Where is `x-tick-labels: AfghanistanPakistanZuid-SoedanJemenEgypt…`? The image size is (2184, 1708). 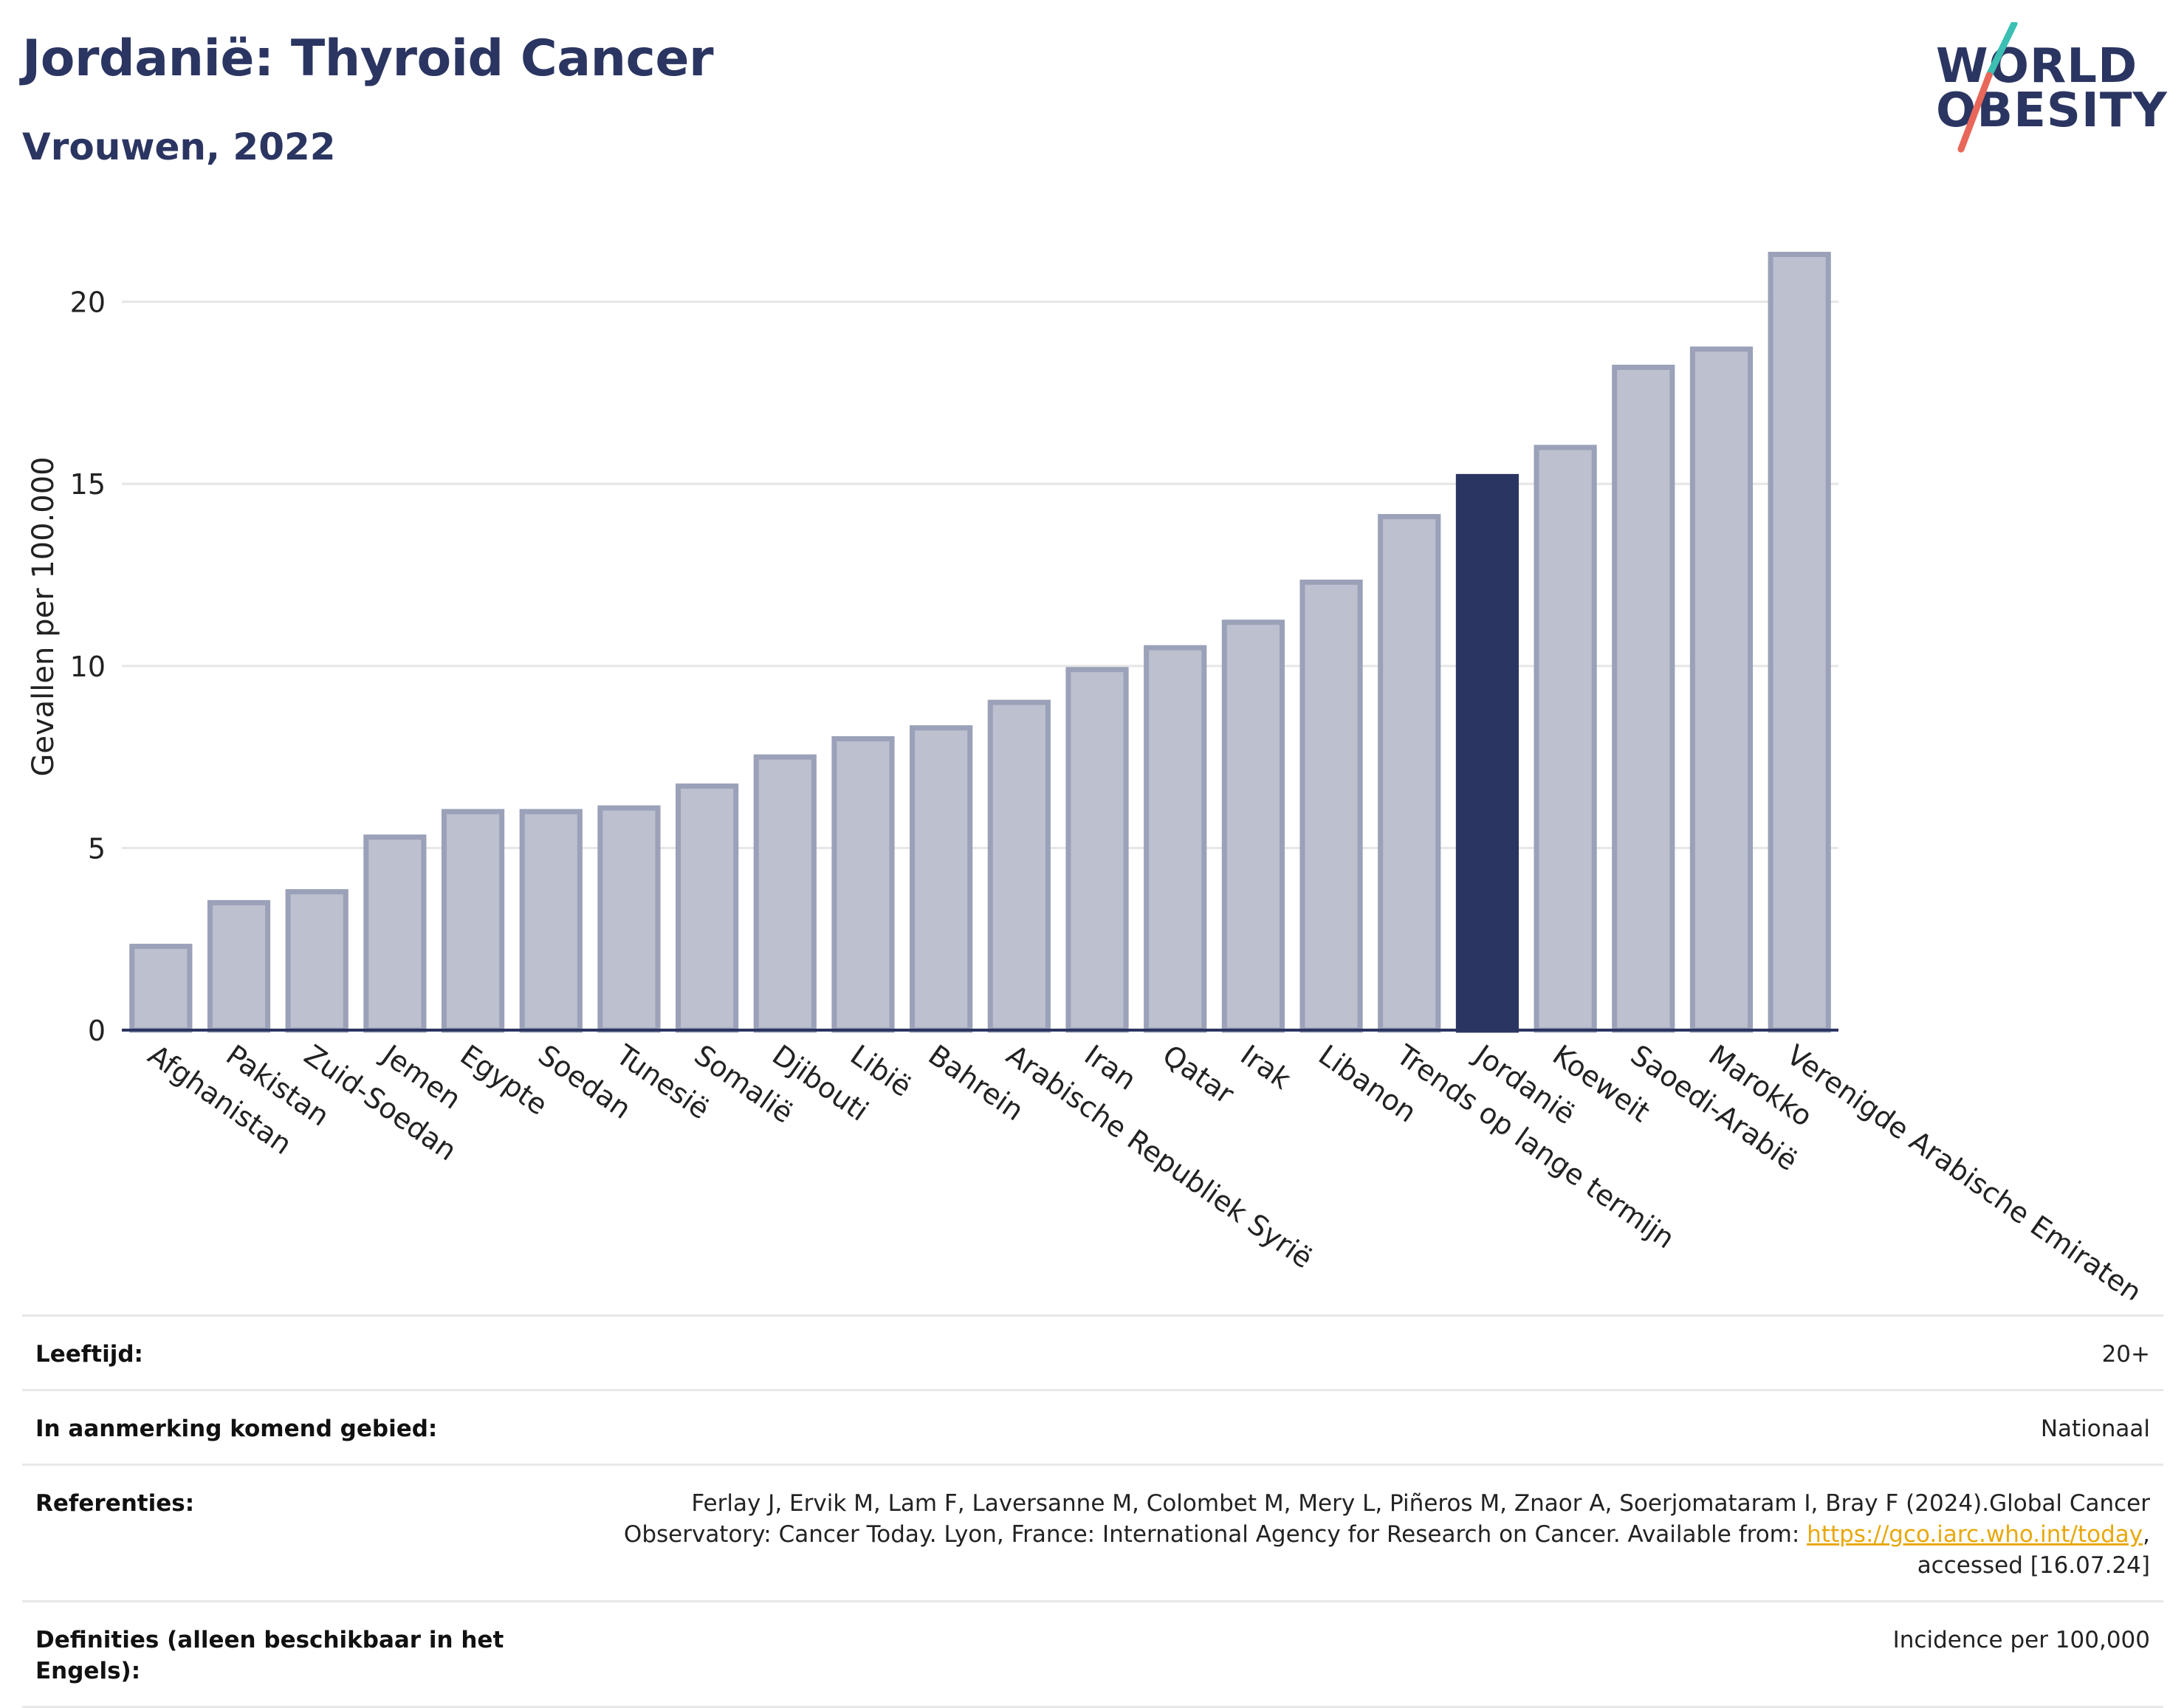 x-tick-labels: AfghanistanPakistanZuid-SoedanJemenEgypt… is located at coordinates (1145, 1169).